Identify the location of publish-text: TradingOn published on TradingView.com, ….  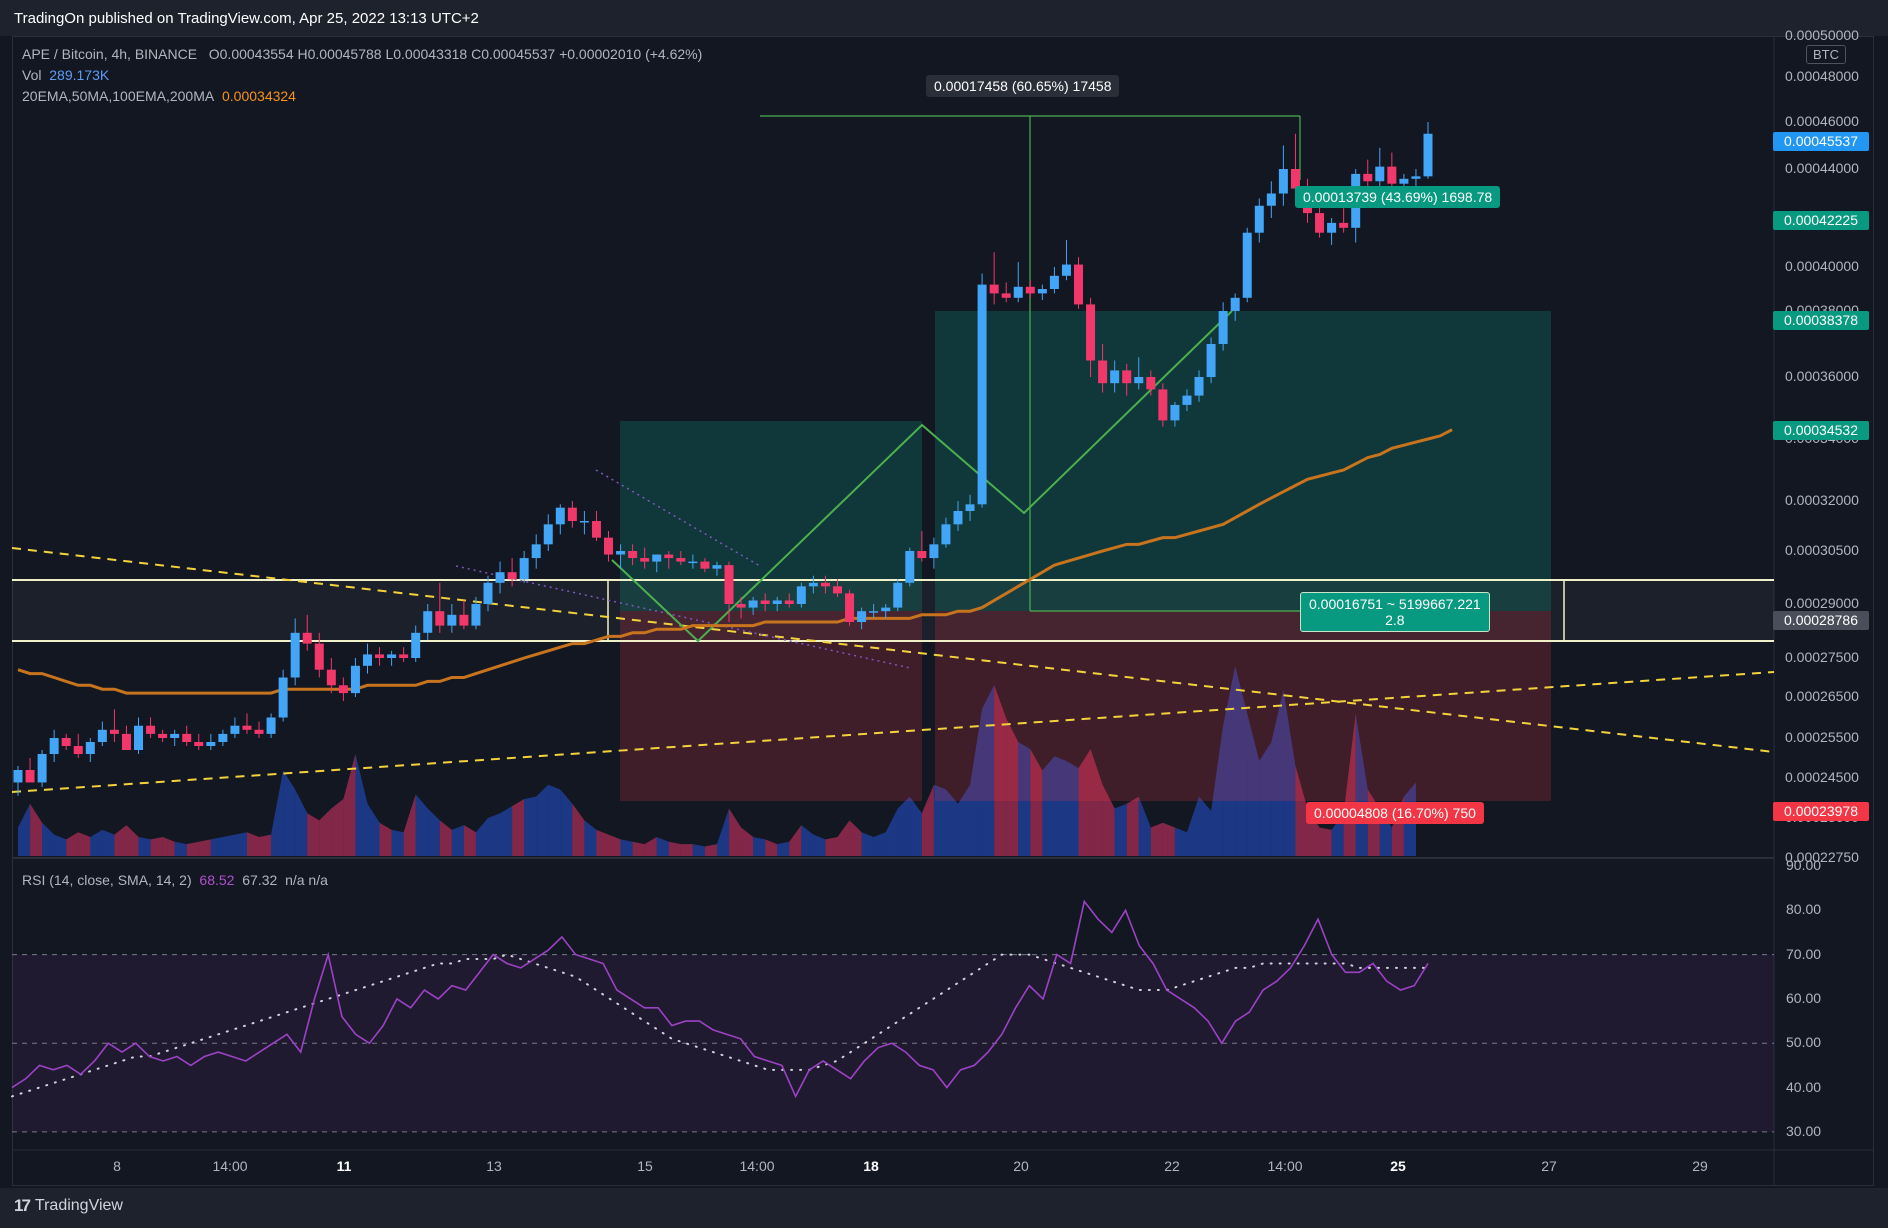
(246, 18).